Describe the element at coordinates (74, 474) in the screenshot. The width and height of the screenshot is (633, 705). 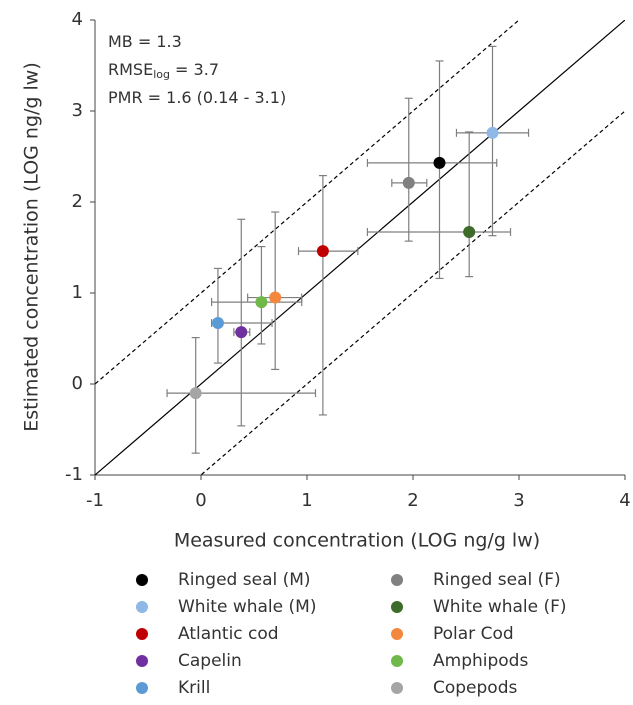
I see `y-tick-label: -1` at that location.